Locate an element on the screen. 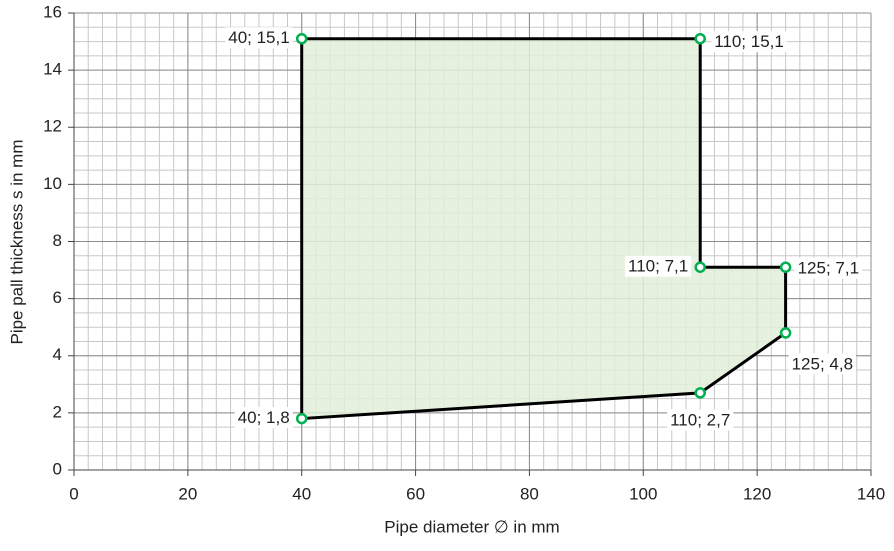 The height and width of the screenshot is (551, 894). data-label-group: 125; 7,1 is located at coordinates (828, 268).